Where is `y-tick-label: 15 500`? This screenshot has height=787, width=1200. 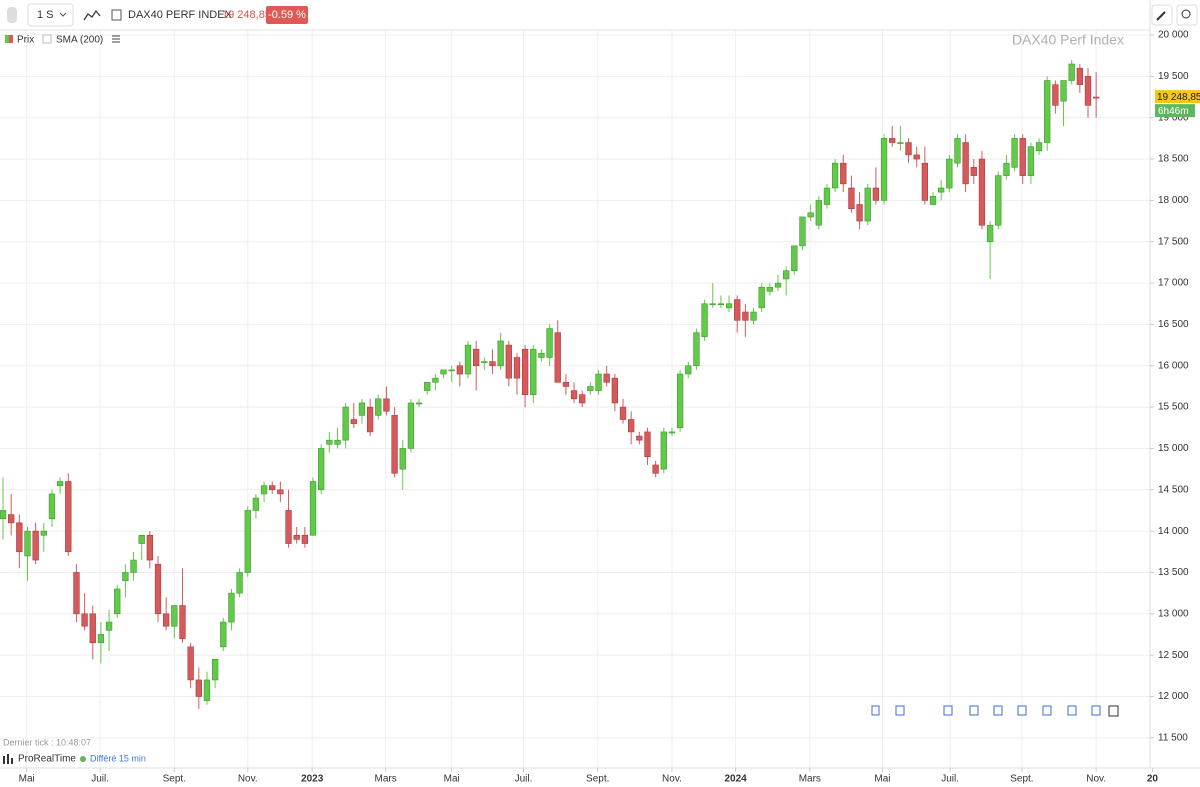 y-tick-label: 15 500 is located at coordinates (1173, 407).